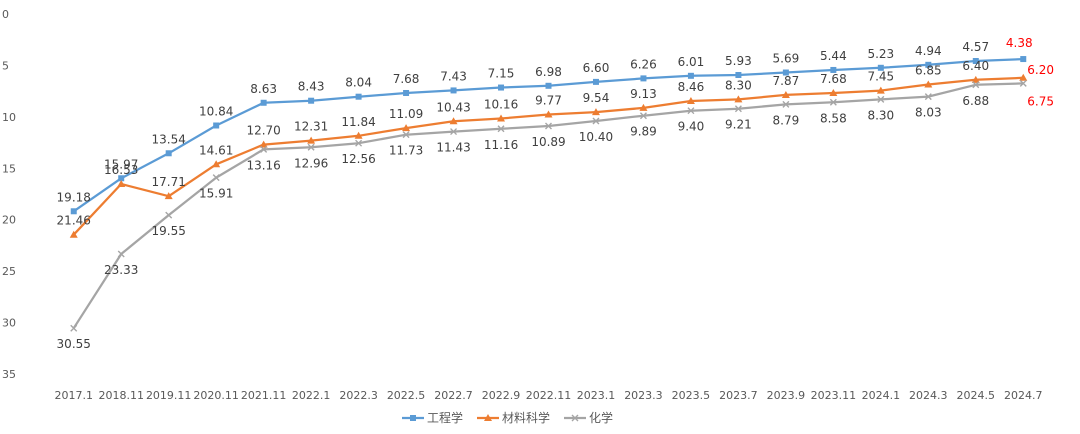  What do you see at coordinates (406, 79) in the screenshot?
I see `series-0-data-label: 7.68` at bounding box center [406, 79].